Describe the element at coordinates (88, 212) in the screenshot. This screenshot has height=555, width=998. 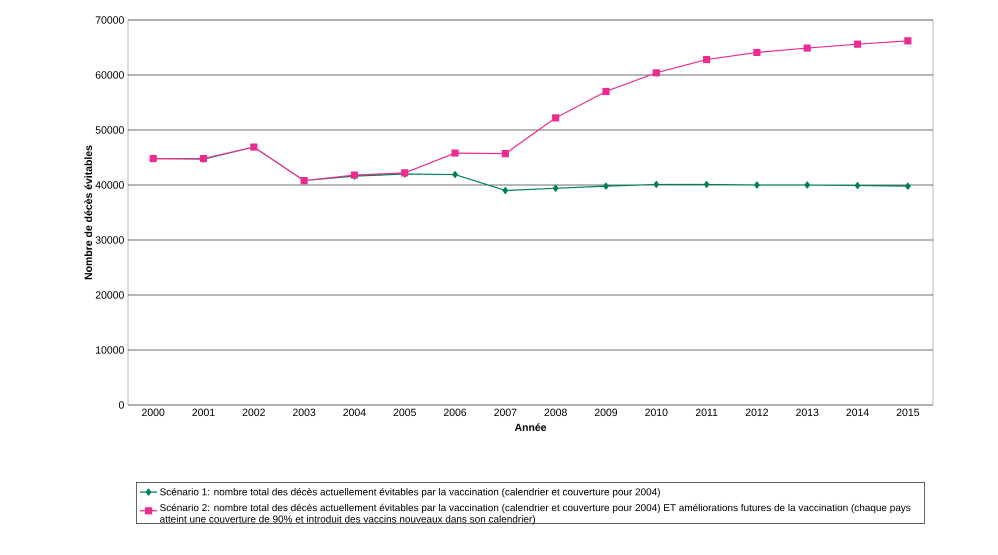
I see `y-axis-title: Nombre de décès évitables` at that location.